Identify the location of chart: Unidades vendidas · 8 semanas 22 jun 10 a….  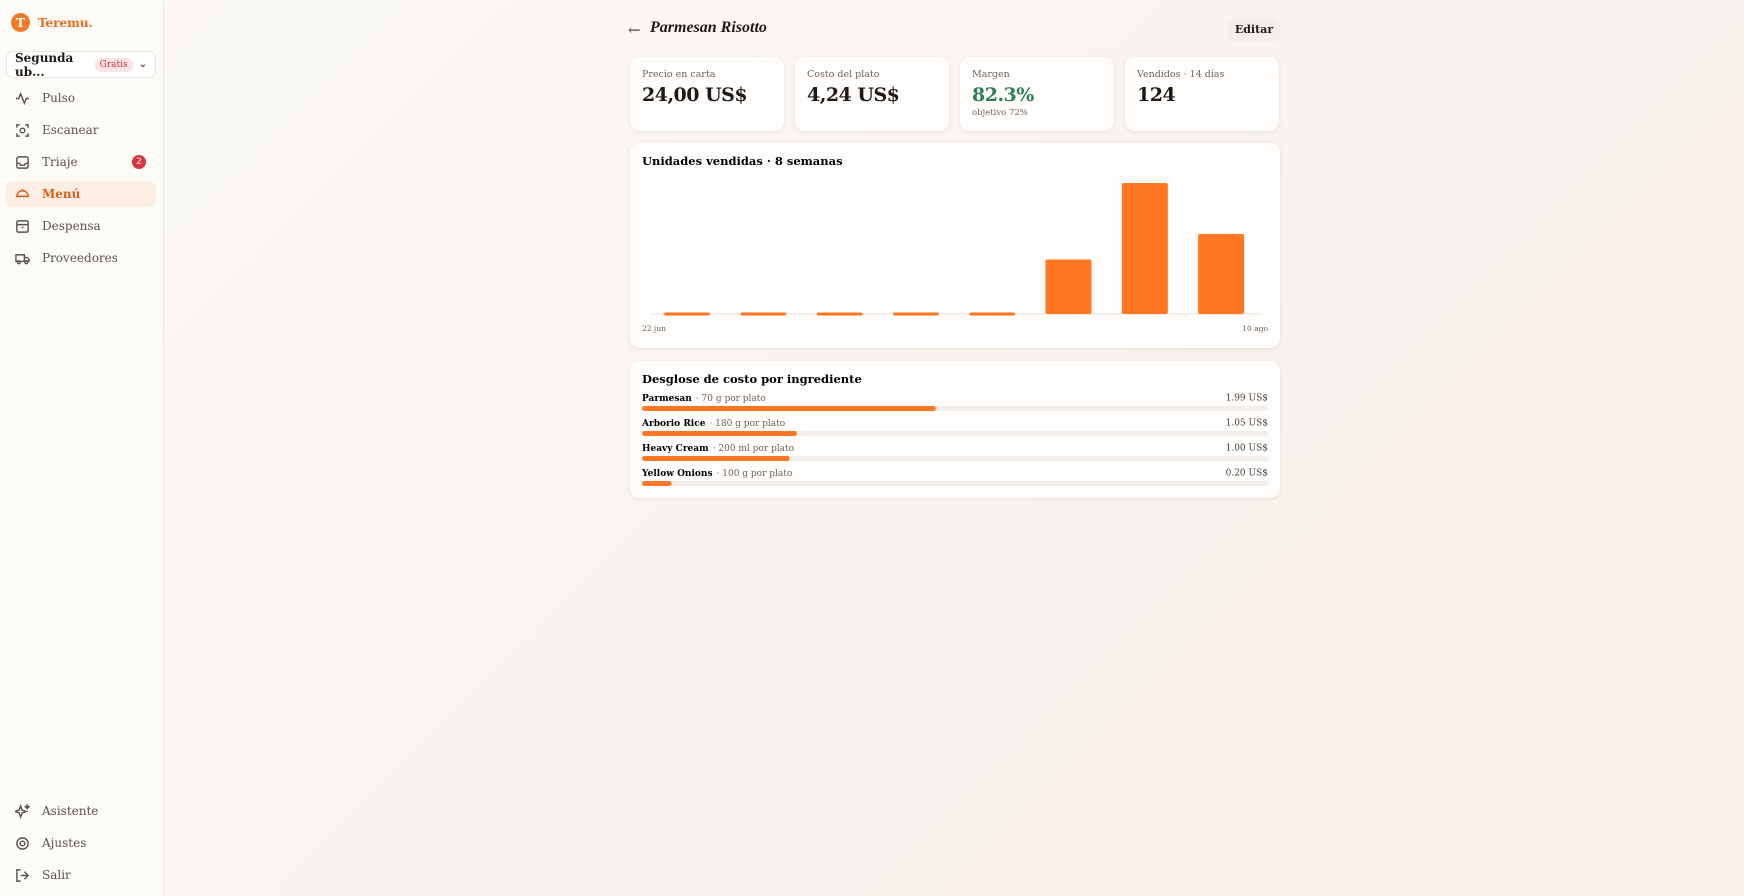
(955, 243).